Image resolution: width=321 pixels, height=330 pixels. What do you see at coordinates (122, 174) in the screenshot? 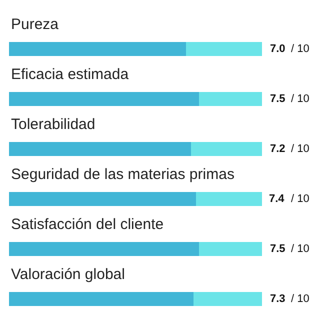
I see `y-tick-label: Seguridad de las materias primas` at bounding box center [122, 174].